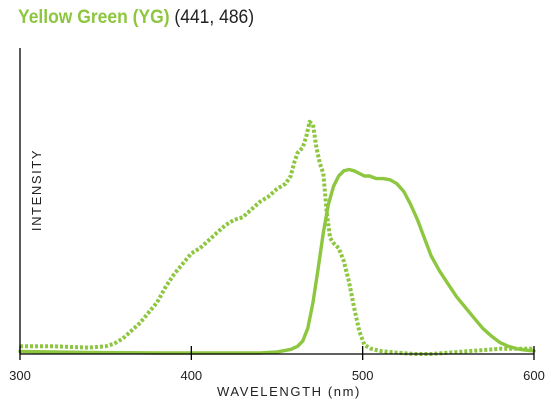 The width and height of the screenshot is (551, 411). I want to click on y-axis-label: INTENSITY, so click(36, 190).